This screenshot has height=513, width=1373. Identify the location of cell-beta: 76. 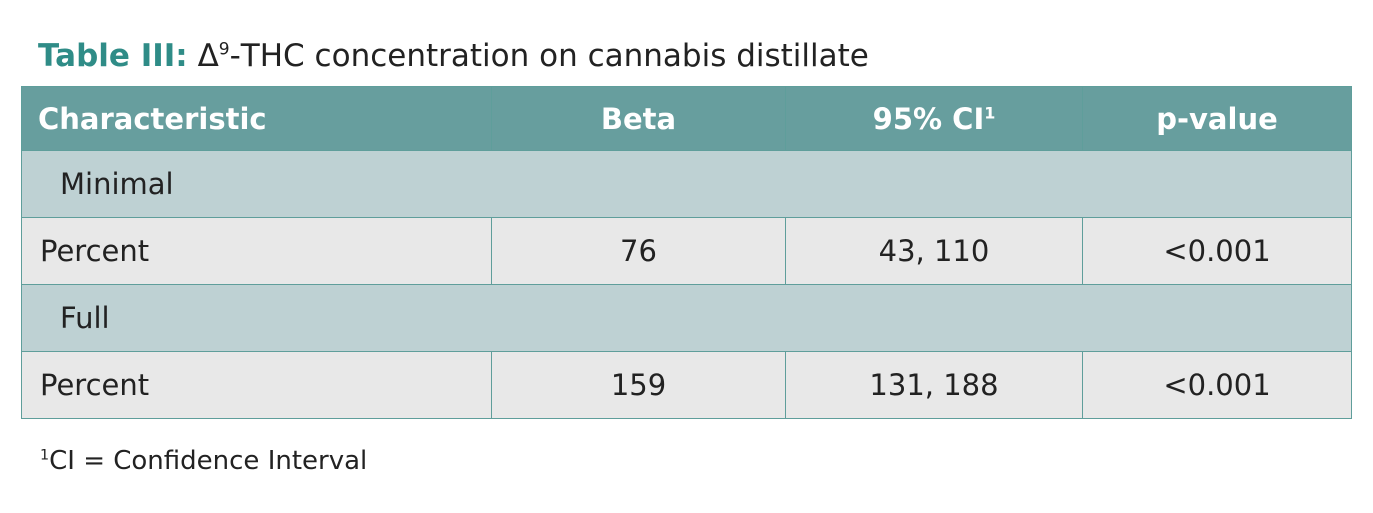
(638, 251).